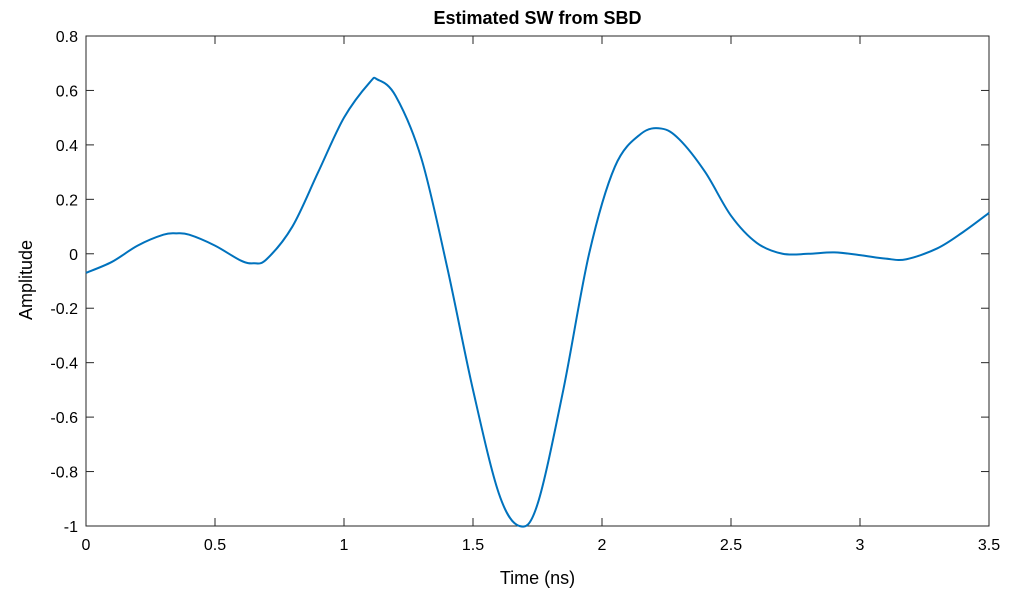 The height and width of the screenshot is (592, 1019). I want to click on x-axis-label: Time (ns), so click(537, 578).